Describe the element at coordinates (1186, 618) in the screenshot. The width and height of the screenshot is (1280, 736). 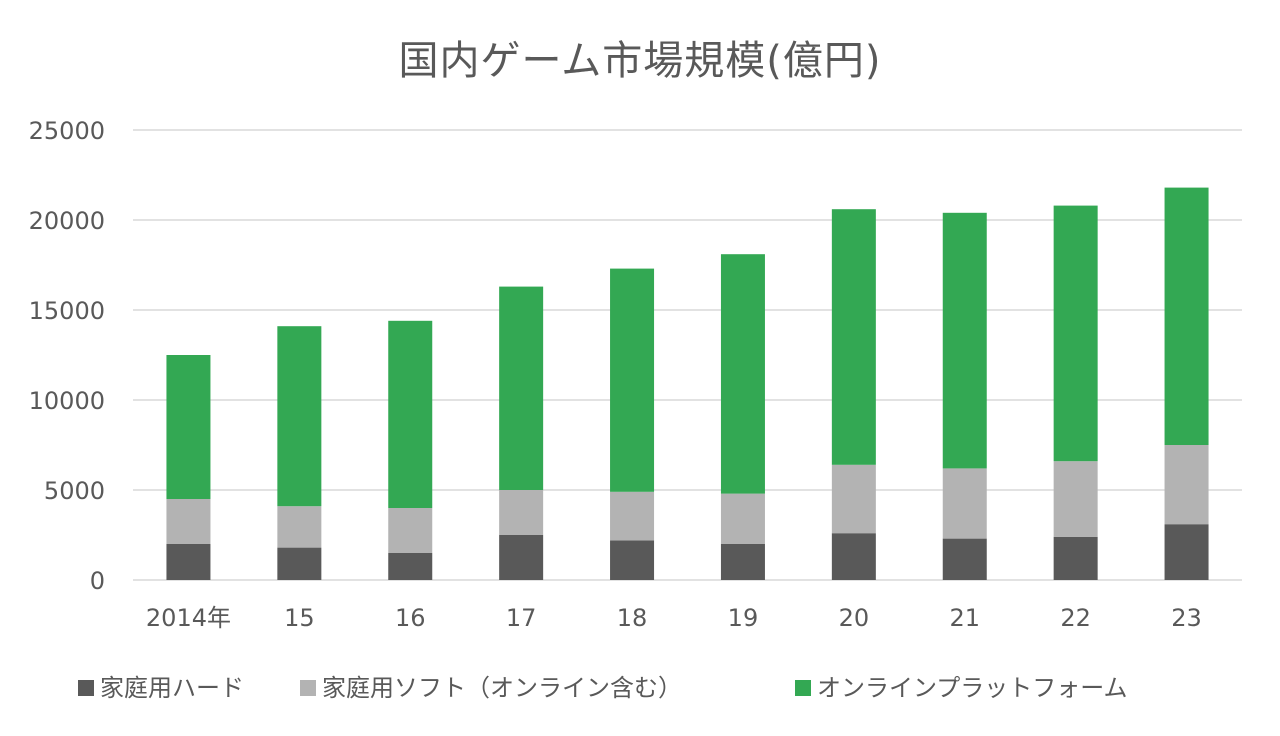
I see `x-tick-label: 23` at that location.